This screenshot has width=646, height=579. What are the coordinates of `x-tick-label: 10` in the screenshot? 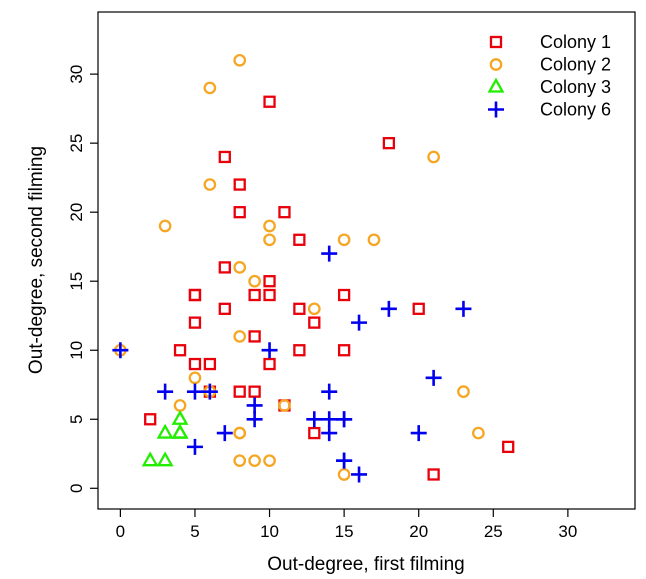 It's located at (269, 531).